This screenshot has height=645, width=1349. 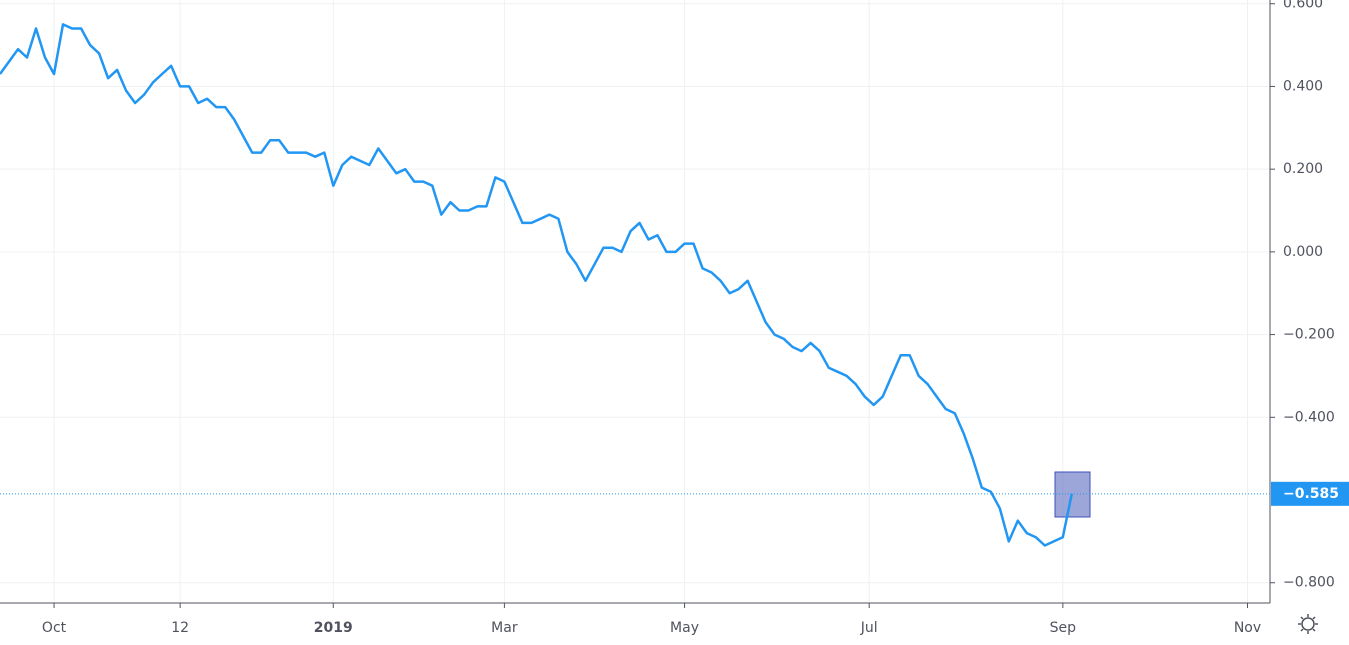 What do you see at coordinates (869, 628) in the screenshot?
I see `x-tick-label: Jul` at bounding box center [869, 628].